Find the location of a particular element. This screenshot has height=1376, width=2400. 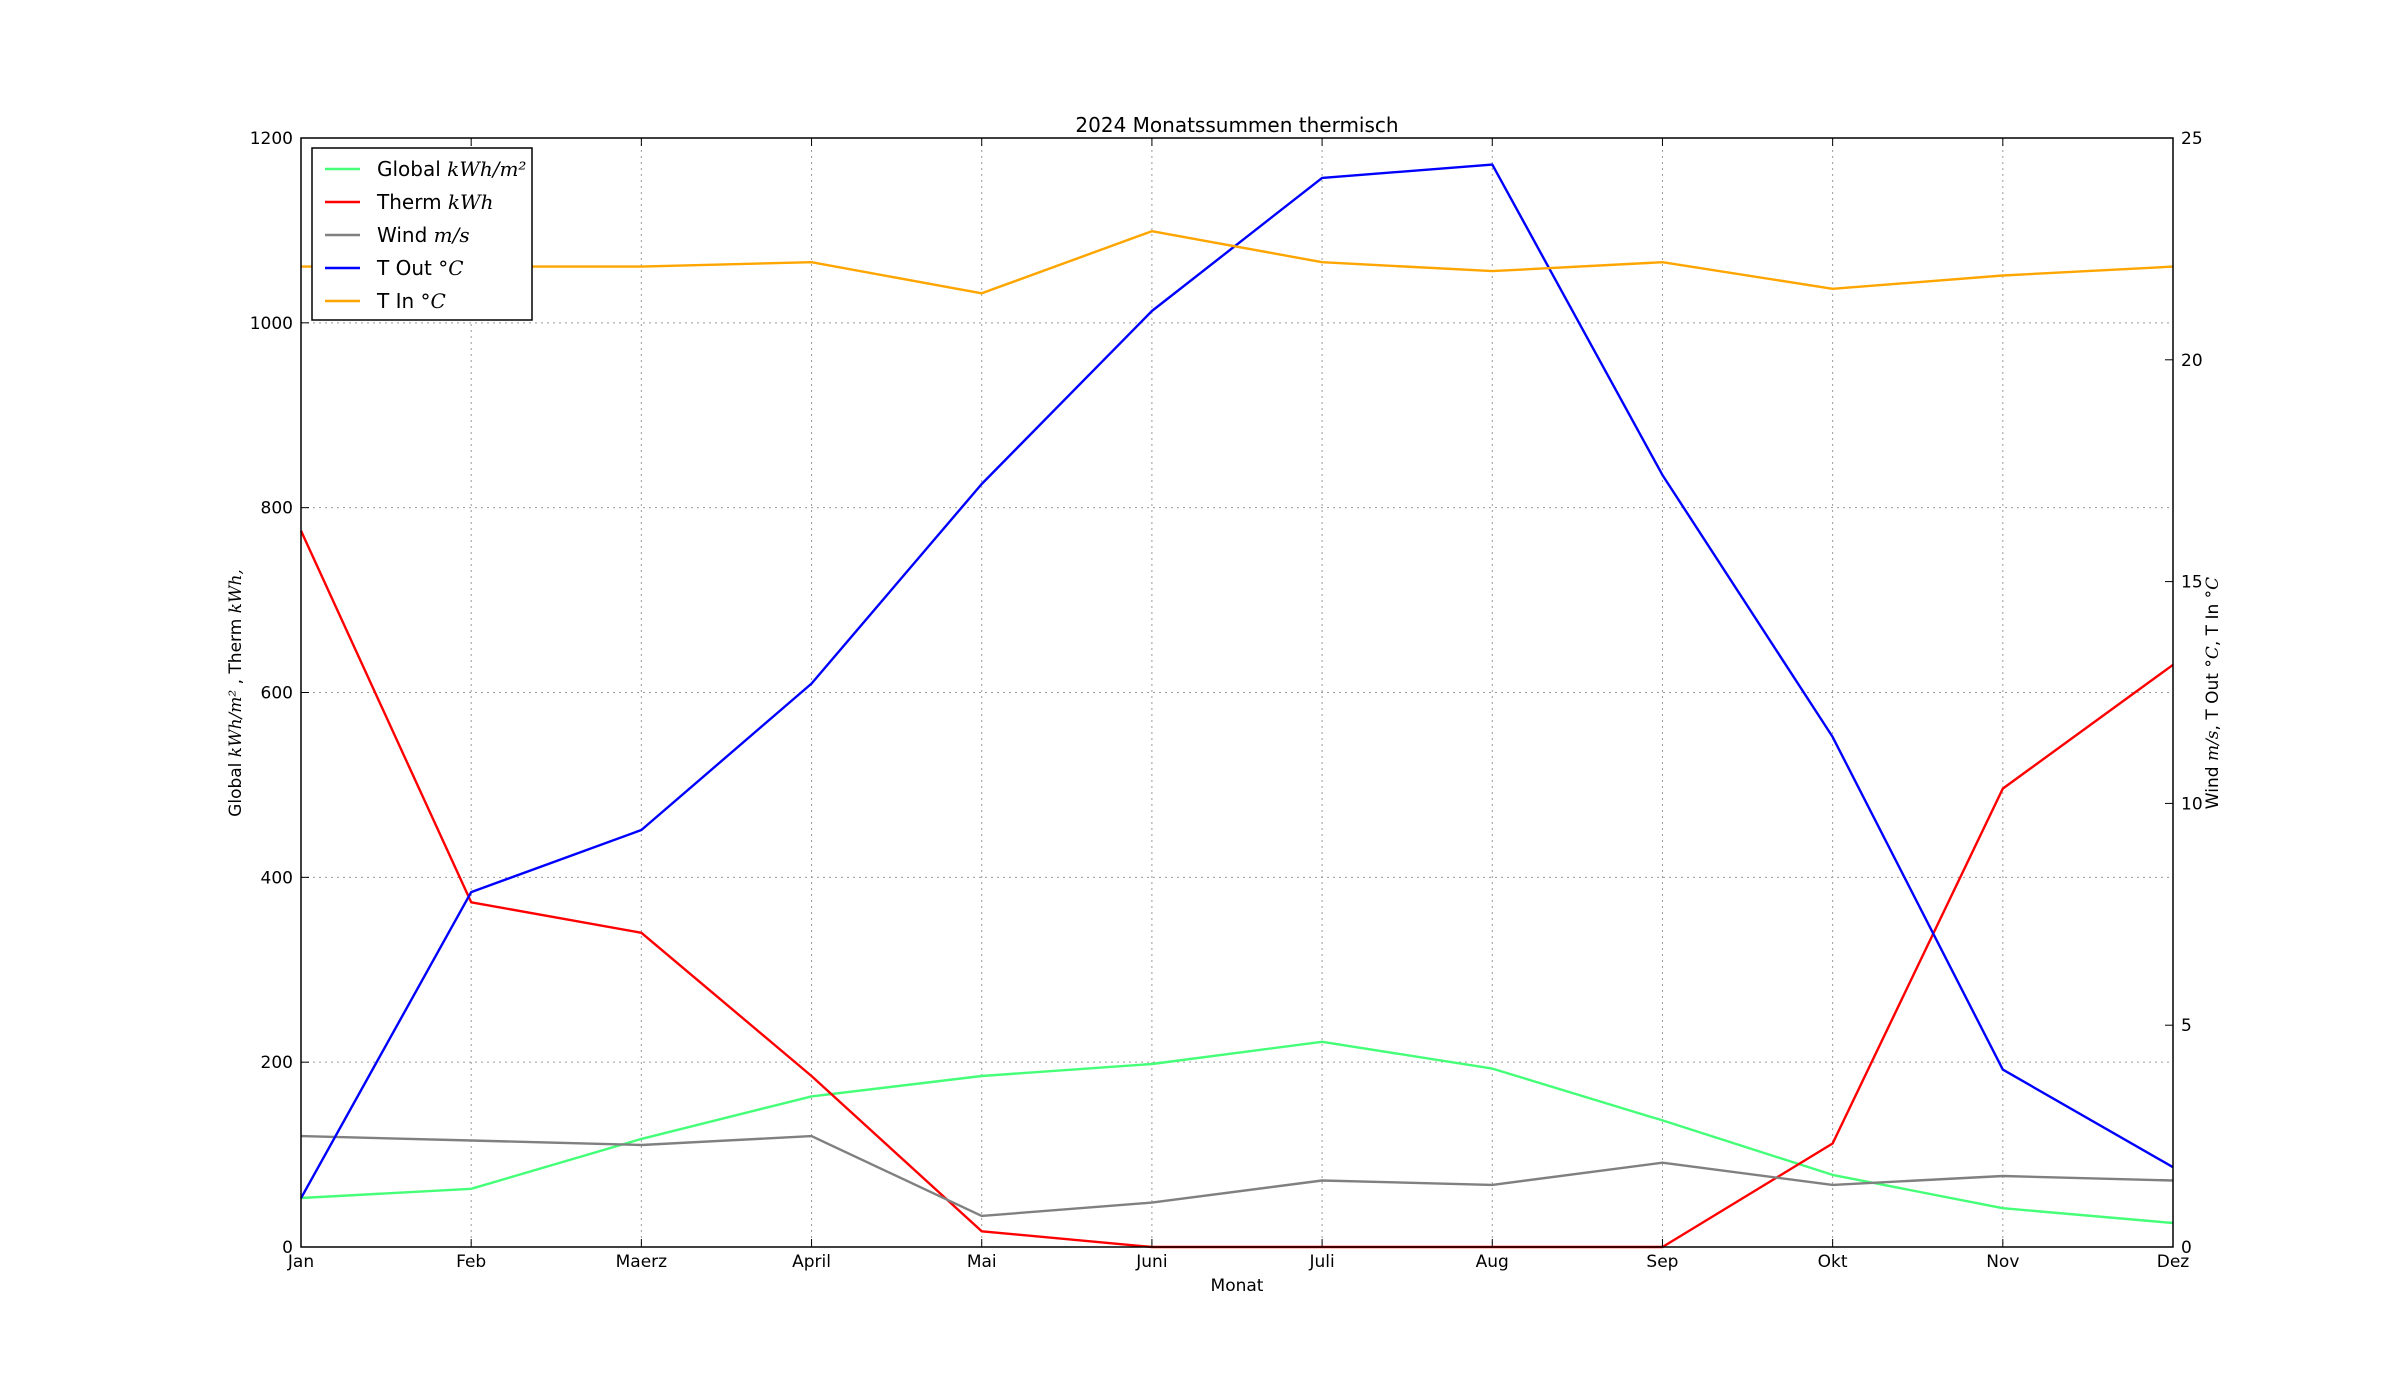

legend-unit: kWh/m² is located at coordinates (486, 169).